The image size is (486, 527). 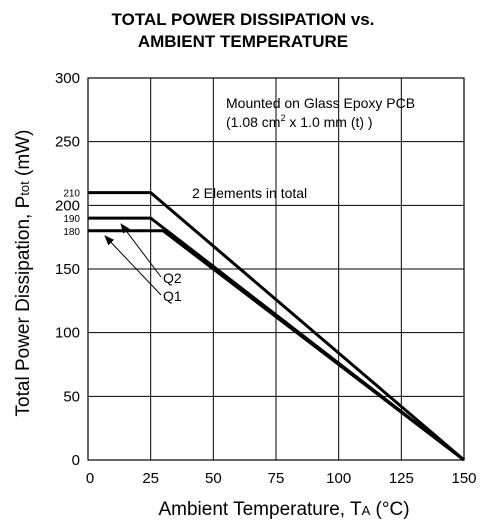 What do you see at coordinates (67, 269) in the screenshot?
I see `y-tick-label: 150` at bounding box center [67, 269].